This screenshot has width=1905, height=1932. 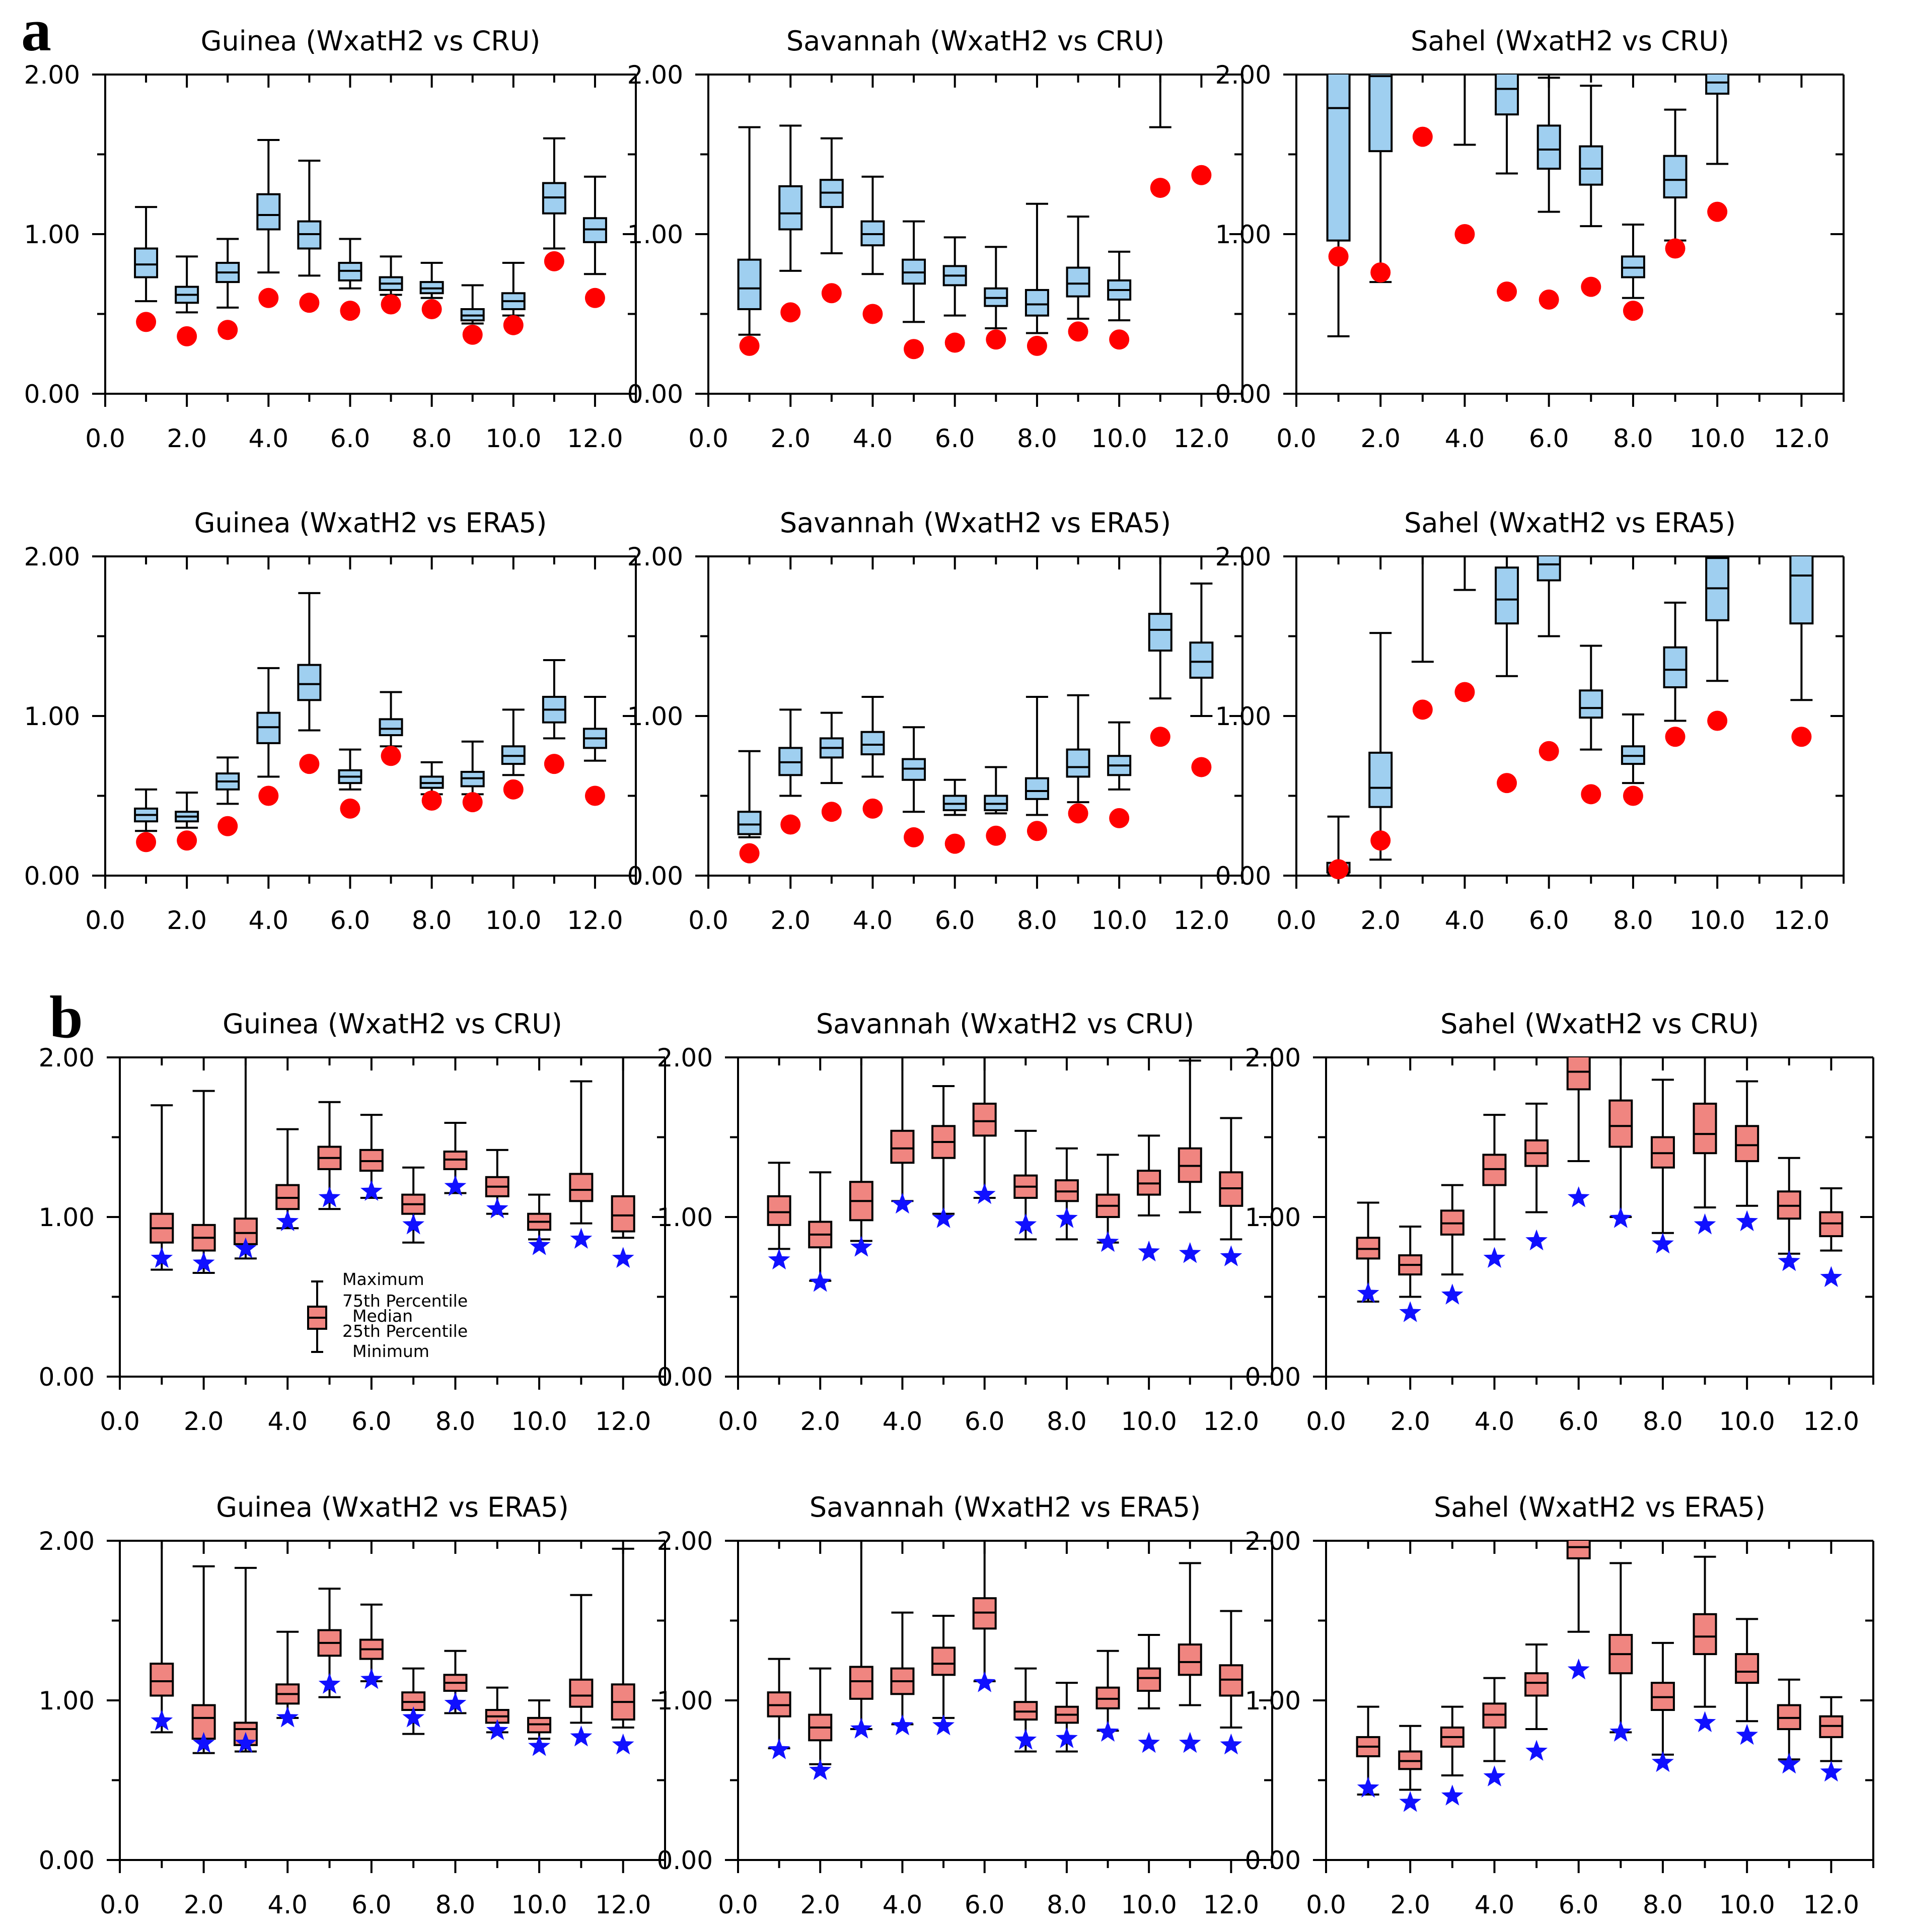 What do you see at coordinates (1570, 523) in the screenshot?
I see `panel-title: Sahel (WxatH2 vs ERA5)` at bounding box center [1570, 523].